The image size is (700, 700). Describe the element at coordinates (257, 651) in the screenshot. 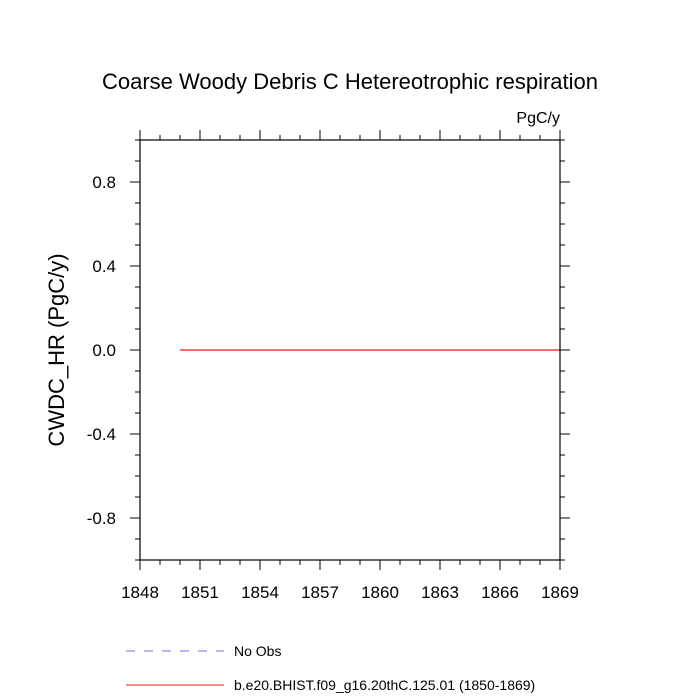

I see `legend-label: No Obs` at that location.